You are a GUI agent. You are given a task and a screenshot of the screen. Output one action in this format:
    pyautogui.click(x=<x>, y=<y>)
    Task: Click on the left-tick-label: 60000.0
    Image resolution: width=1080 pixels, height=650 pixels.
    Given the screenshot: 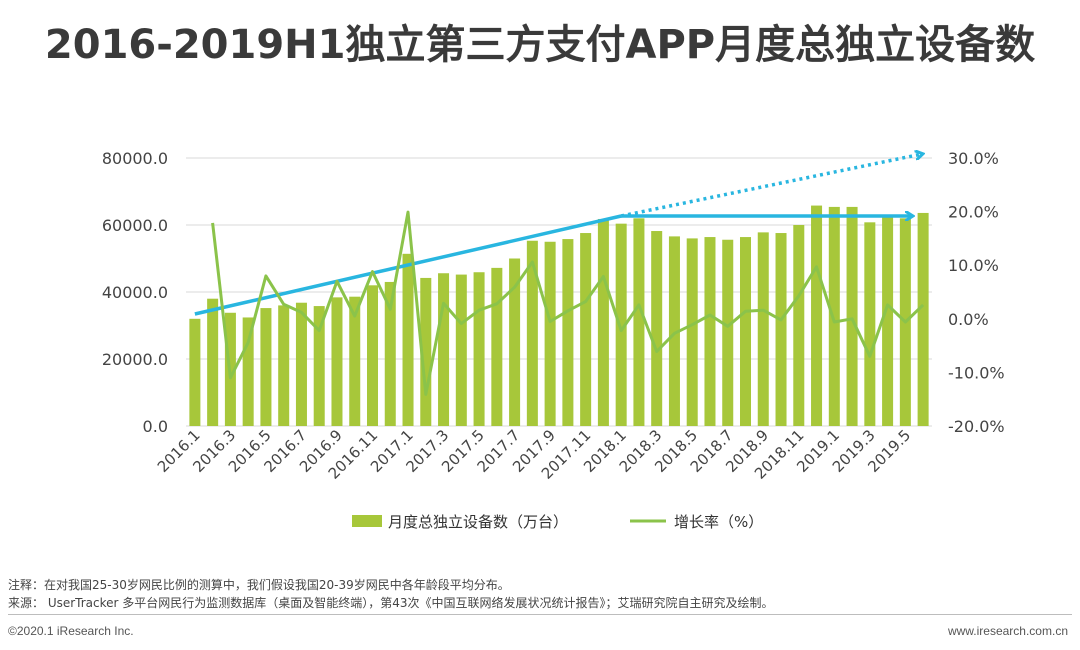 What is the action you would take?
    pyautogui.click(x=135, y=225)
    